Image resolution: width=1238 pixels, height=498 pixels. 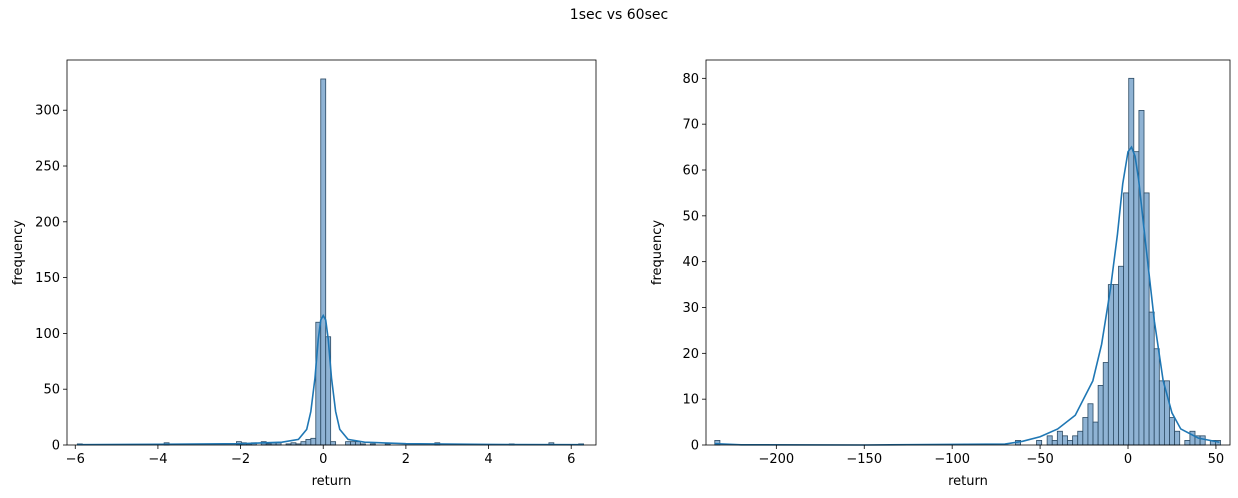 What do you see at coordinates (323, 459) in the screenshot?
I see `left-x-tick-label: 0` at bounding box center [323, 459].